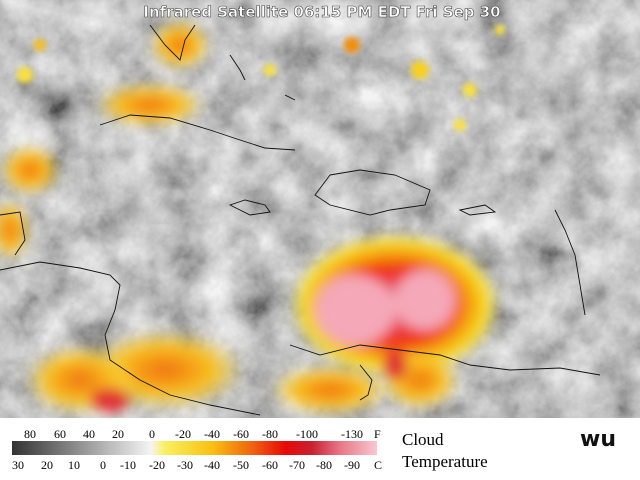 The width and height of the screenshot is (640, 480). What do you see at coordinates (60, 434) in the screenshot?
I see `fahrenheit-label: 60` at bounding box center [60, 434].